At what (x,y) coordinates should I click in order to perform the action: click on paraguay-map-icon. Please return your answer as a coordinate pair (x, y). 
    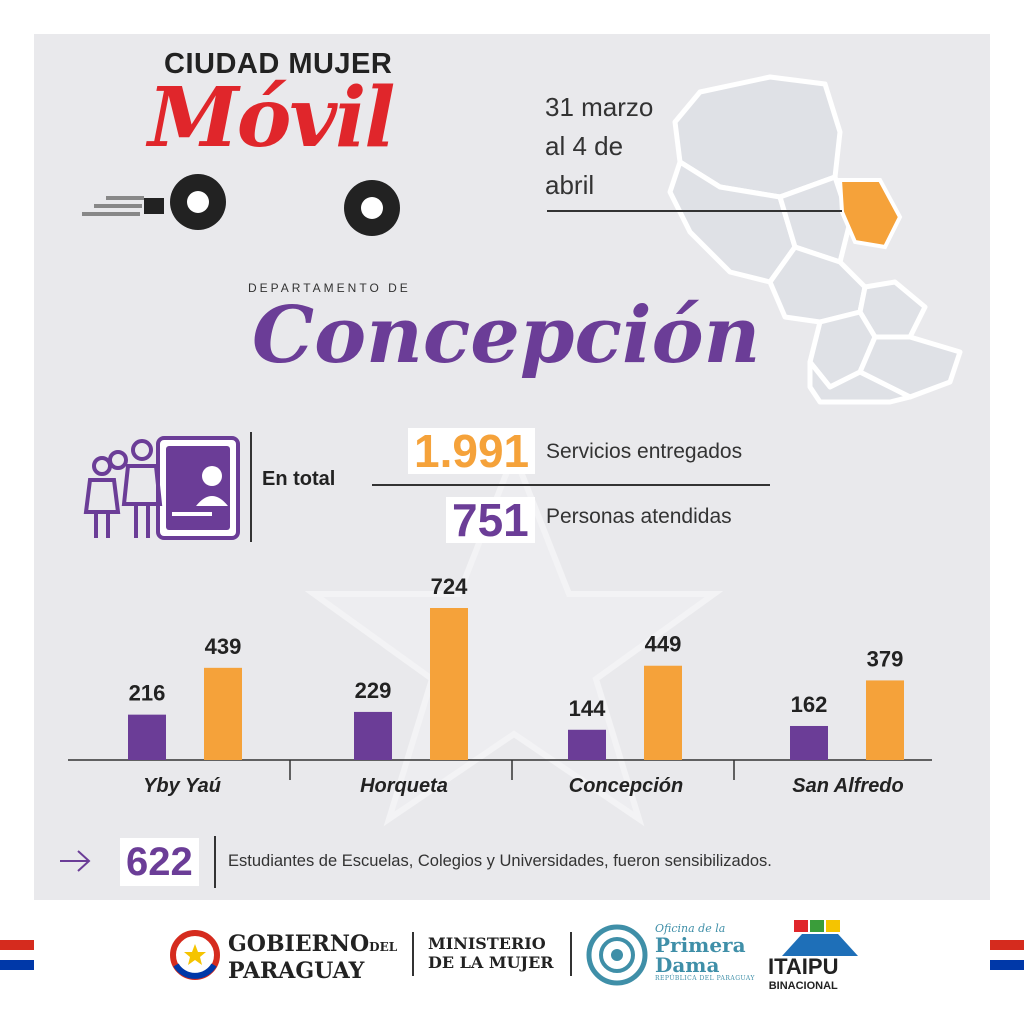
    Looking at the image, I should click on (815, 239).